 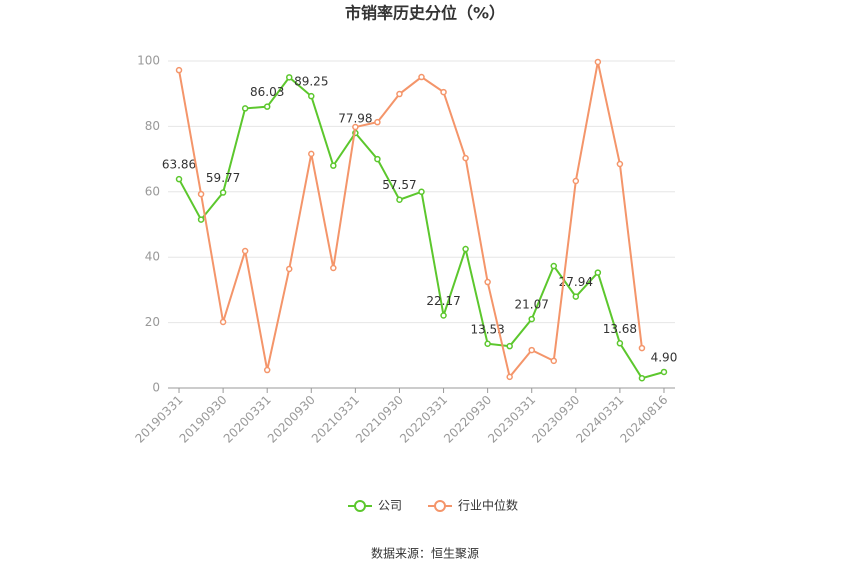 I want to click on data-label: 13.53, so click(x=487, y=329).